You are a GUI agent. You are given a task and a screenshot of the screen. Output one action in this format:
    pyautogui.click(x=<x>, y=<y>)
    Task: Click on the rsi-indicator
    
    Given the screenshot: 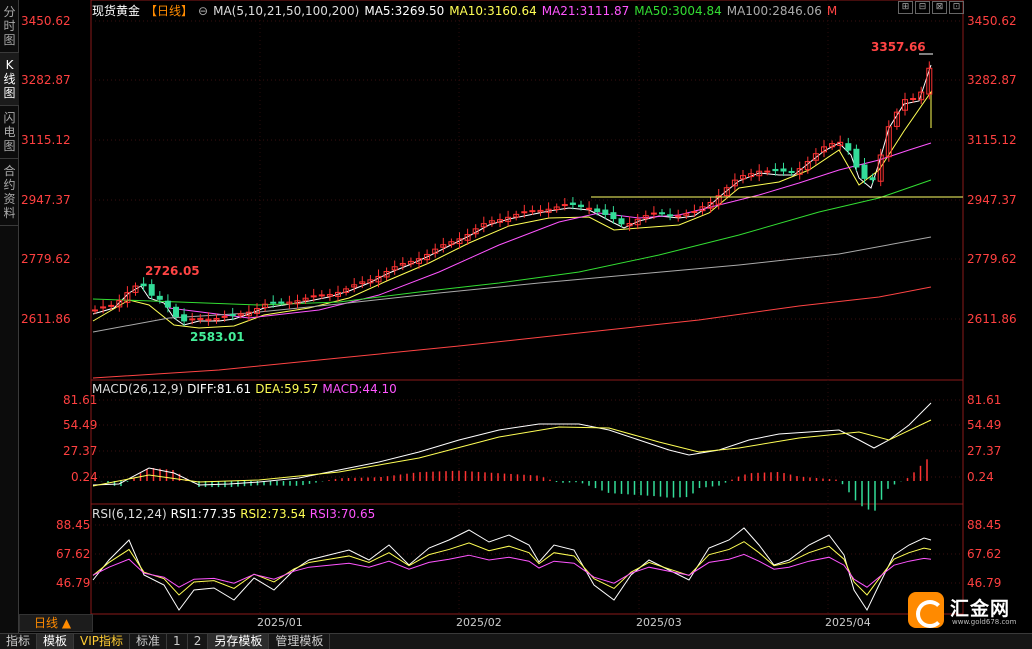 What is the action you would take?
    pyautogui.click(x=512, y=569)
    